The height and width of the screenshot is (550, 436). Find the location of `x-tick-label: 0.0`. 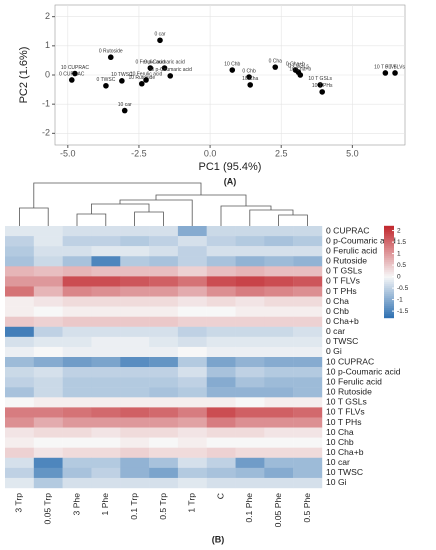

x-tick-label: 0.0 is located at coordinates (210, 153).